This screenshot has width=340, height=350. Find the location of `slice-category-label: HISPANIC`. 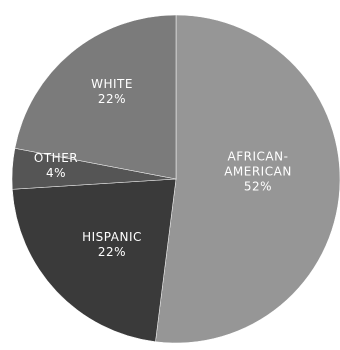

slice-category-label: HISPANIC is located at coordinates (112, 237).